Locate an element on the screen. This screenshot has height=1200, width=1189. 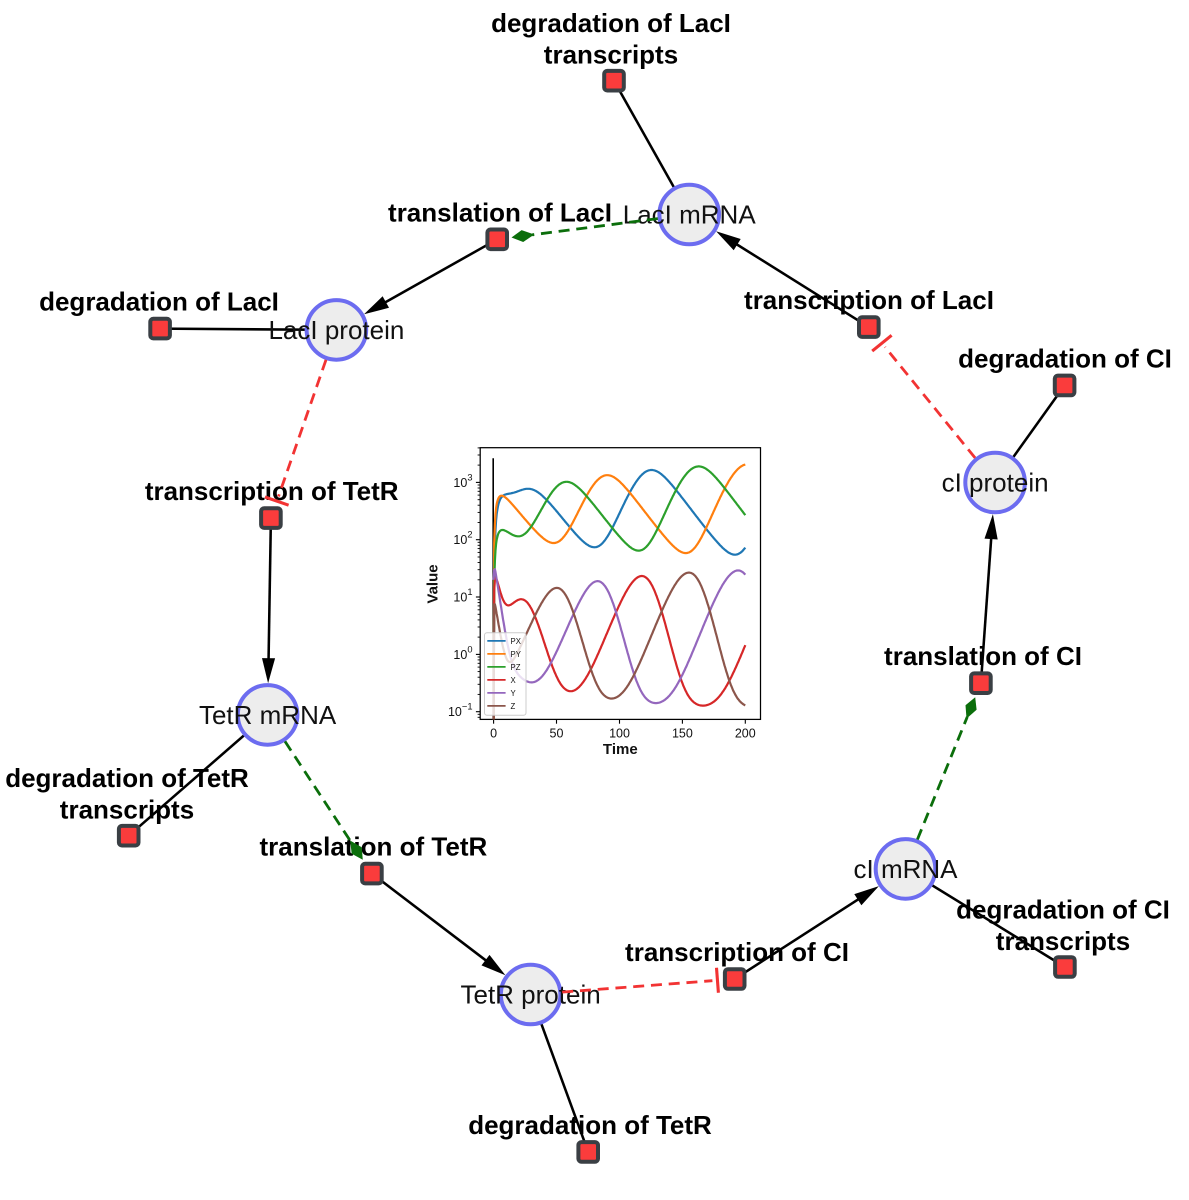
svg-text: PX is located at coordinates (516, 641).